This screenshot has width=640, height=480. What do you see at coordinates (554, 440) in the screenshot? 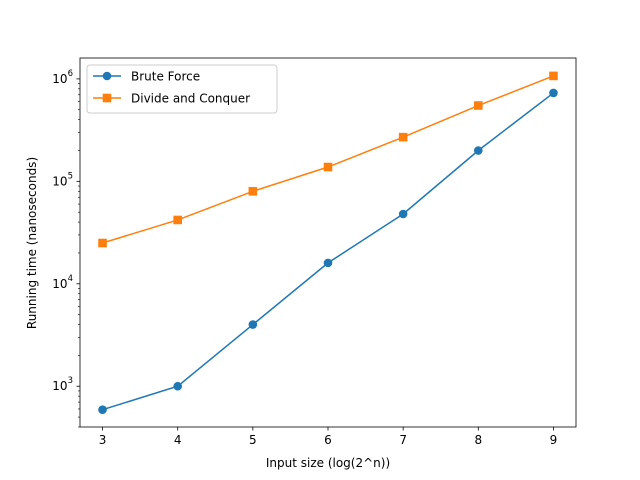
I see `x-tick-label: 9` at bounding box center [554, 440].